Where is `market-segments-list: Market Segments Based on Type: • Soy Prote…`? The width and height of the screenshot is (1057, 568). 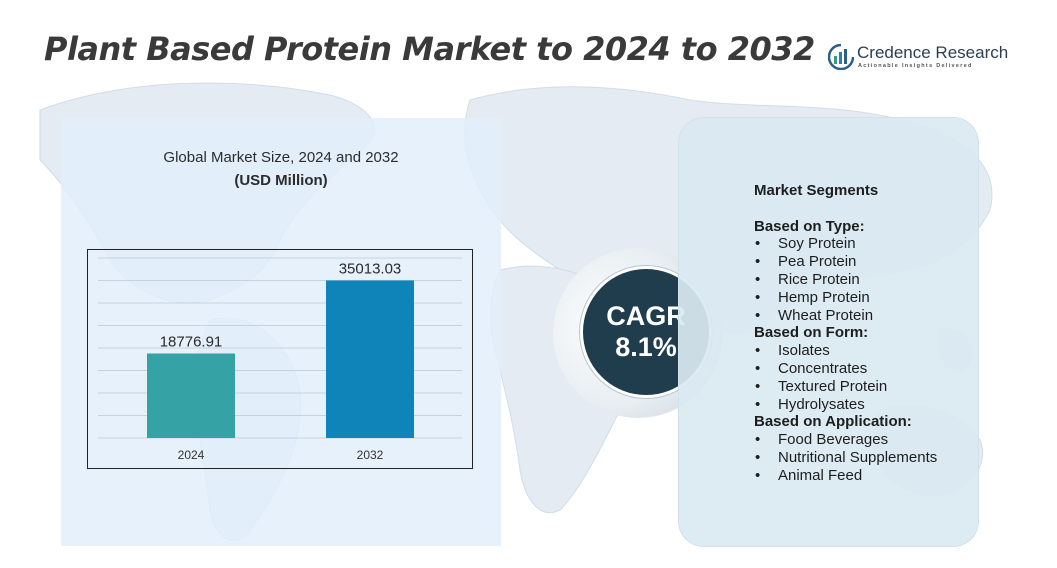
market-segments-list: Market Segments Based on Type: • Soy Prote… is located at coordinates (864, 333).